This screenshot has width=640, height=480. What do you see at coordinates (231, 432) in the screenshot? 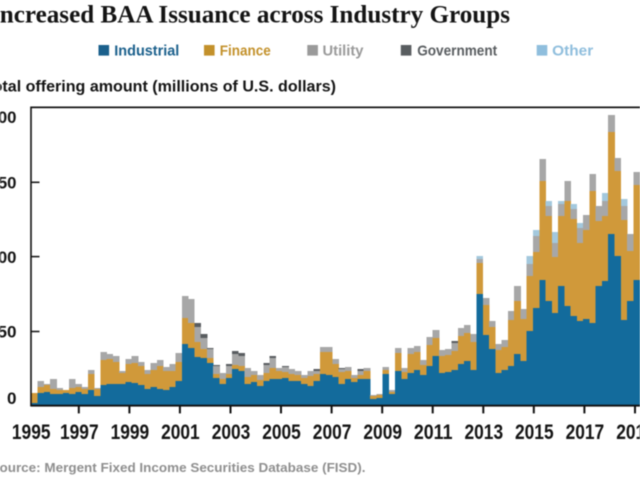
I see `svg-text: 2003` at bounding box center [231, 432].